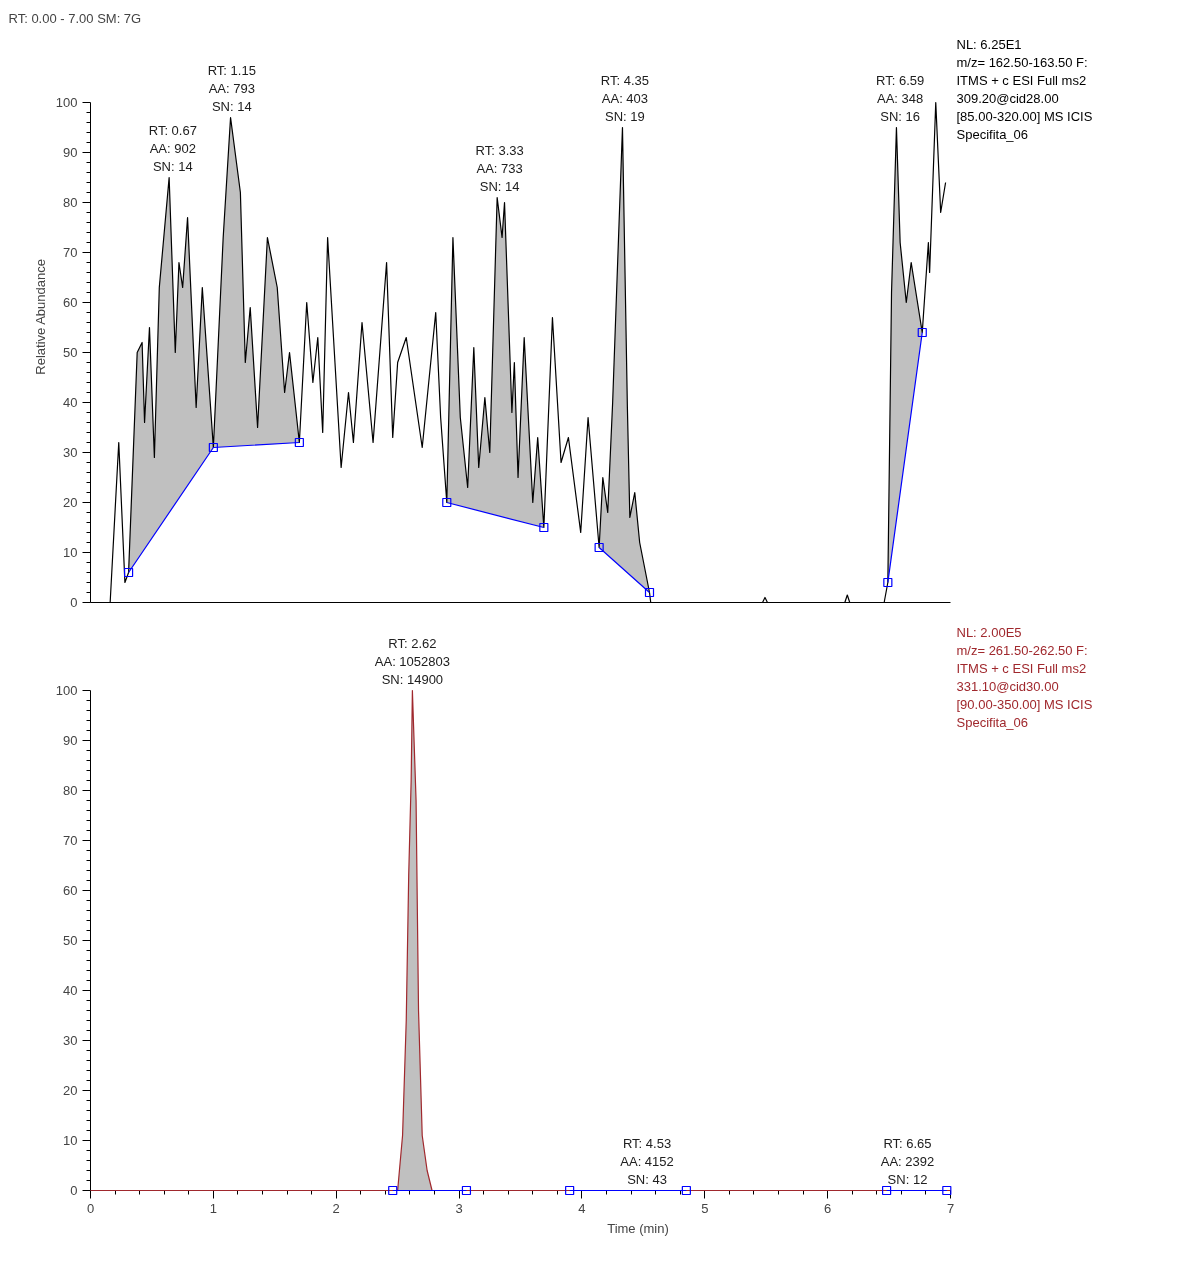 Image resolution: width=1191 pixels, height=1263 pixels. I want to click on annotation: RT: 2.62 AA: 1052803 SN: 14900, so click(412, 661).